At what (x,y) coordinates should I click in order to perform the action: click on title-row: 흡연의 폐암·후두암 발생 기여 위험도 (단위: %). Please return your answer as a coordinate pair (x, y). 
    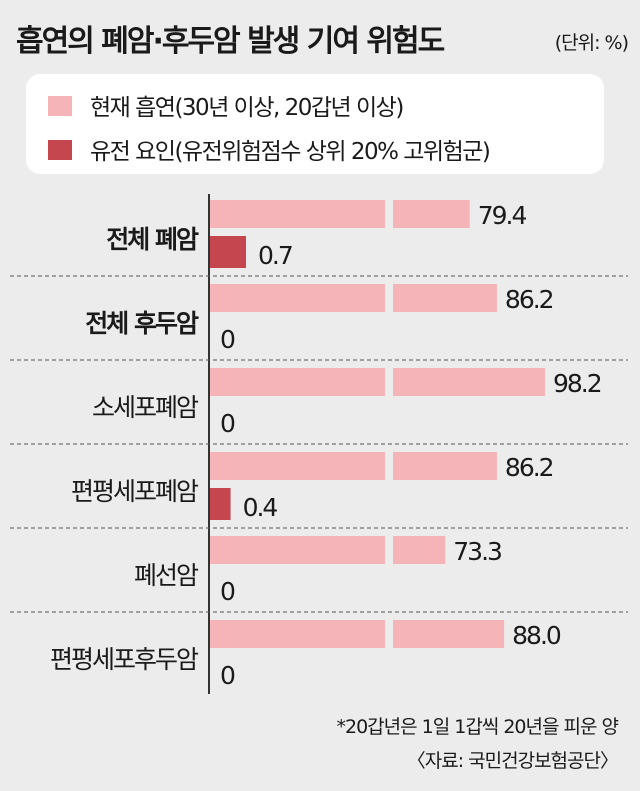
    Looking at the image, I should click on (322, 35).